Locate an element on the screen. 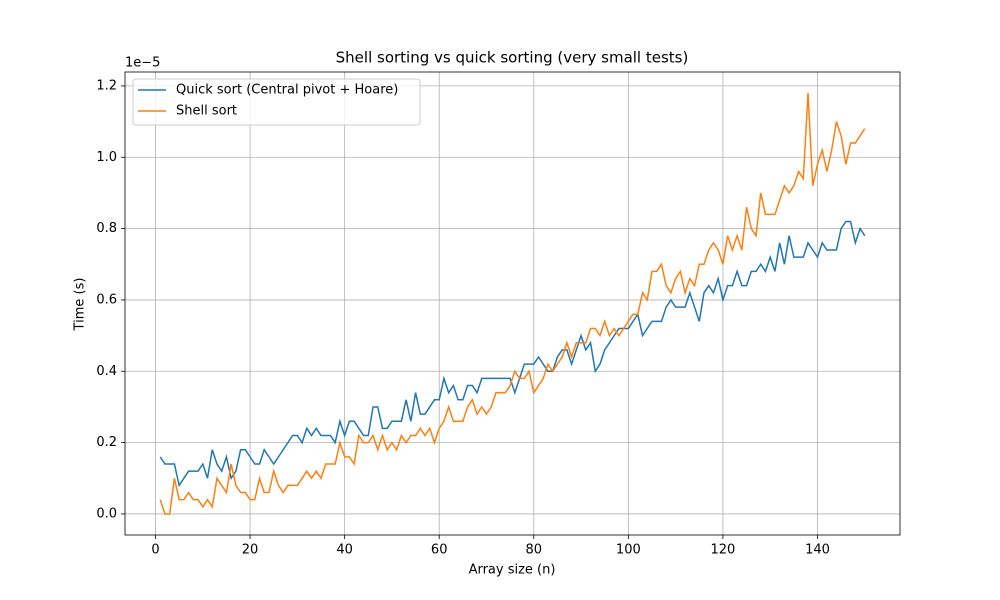 The width and height of the screenshot is (1000, 600). y-offset-label: 1e−5 is located at coordinates (142, 63).